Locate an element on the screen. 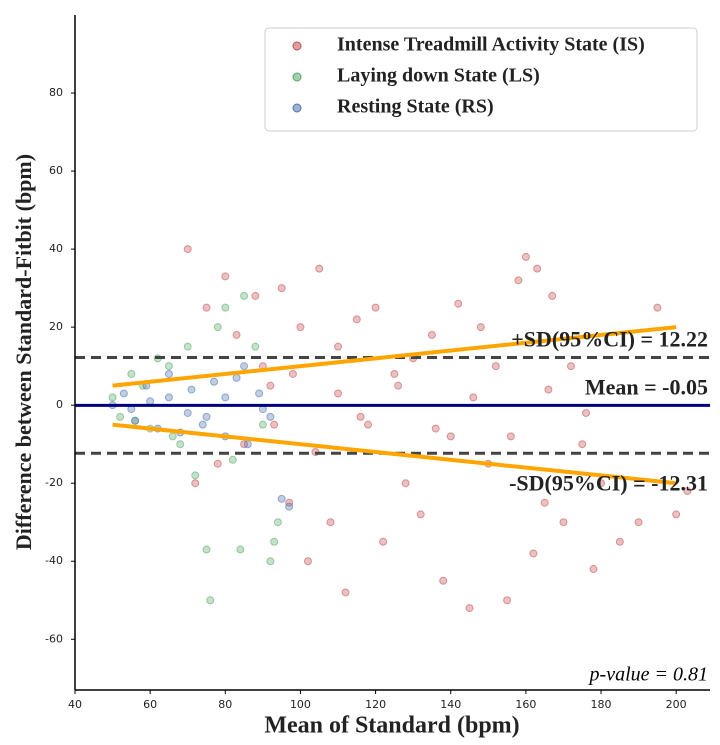 Image resolution: width=720 pixels, height=745 pixels. y-tick-label: 20 is located at coordinates (56, 326).